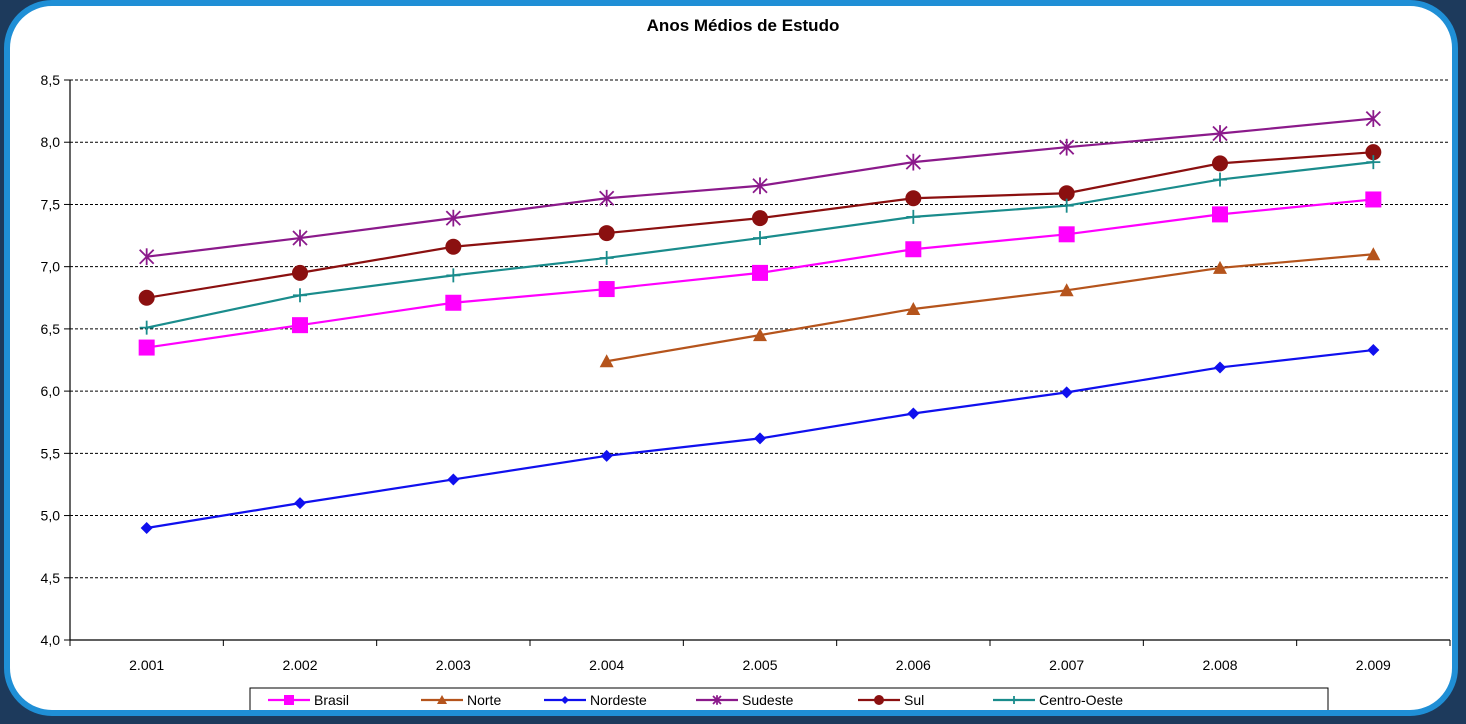 This screenshot has width=1466, height=724. What do you see at coordinates (461, 700) in the screenshot?
I see `legend-item: Norte` at bounding box center [461, 700].